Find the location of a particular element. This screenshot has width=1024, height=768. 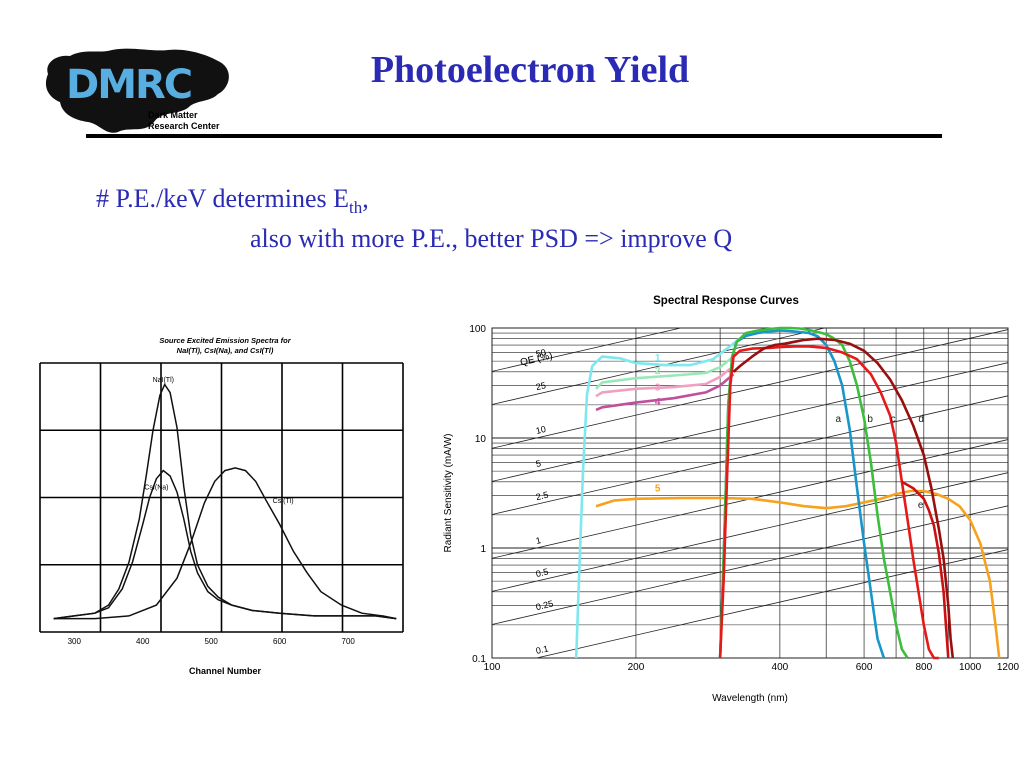

chart-right-qe-label: 10 is located at coordinates (541, 430).